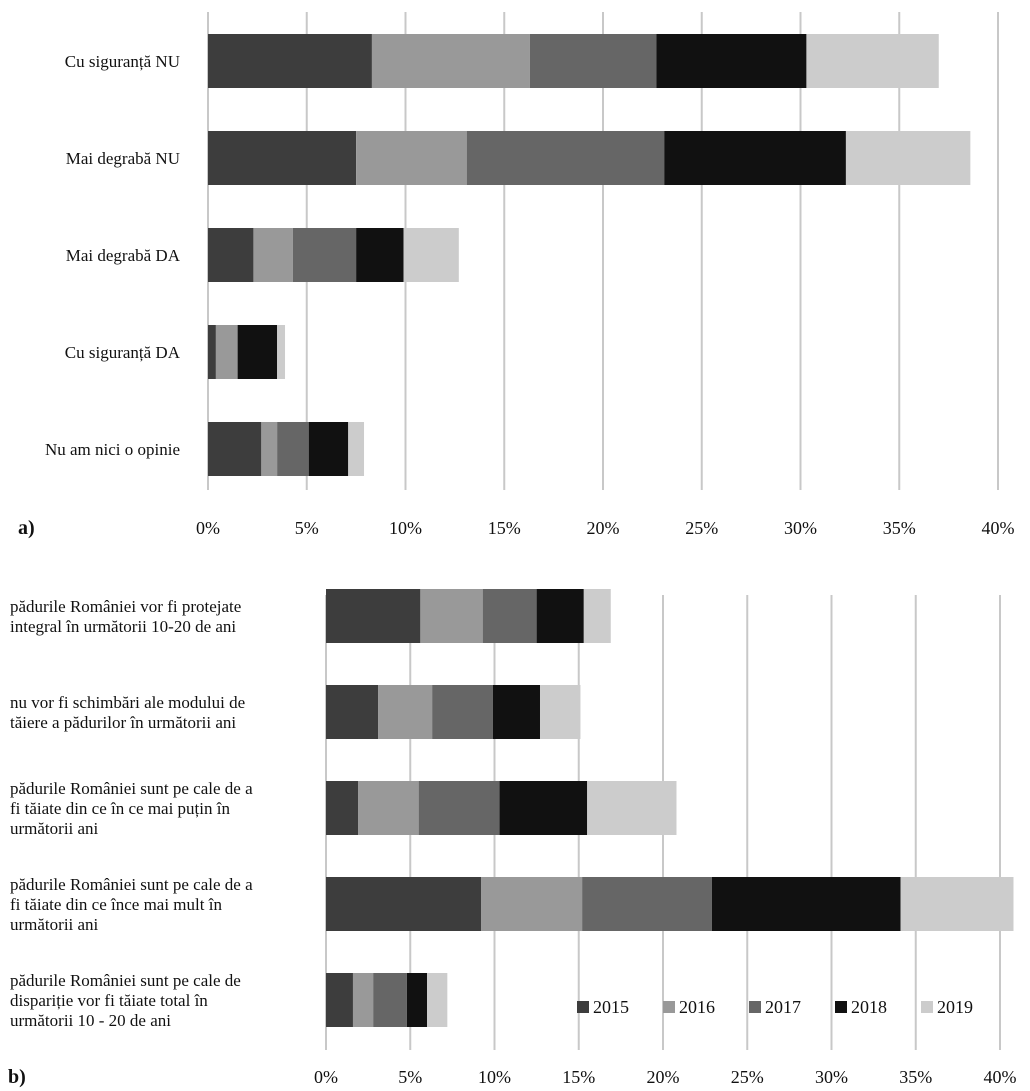 This screenshot has width=1030, height=1091. What do you see at coordinates (841, 1007) in the screenshot?
I see `legend-swatch-2018` at bounding box center [841, 1007].